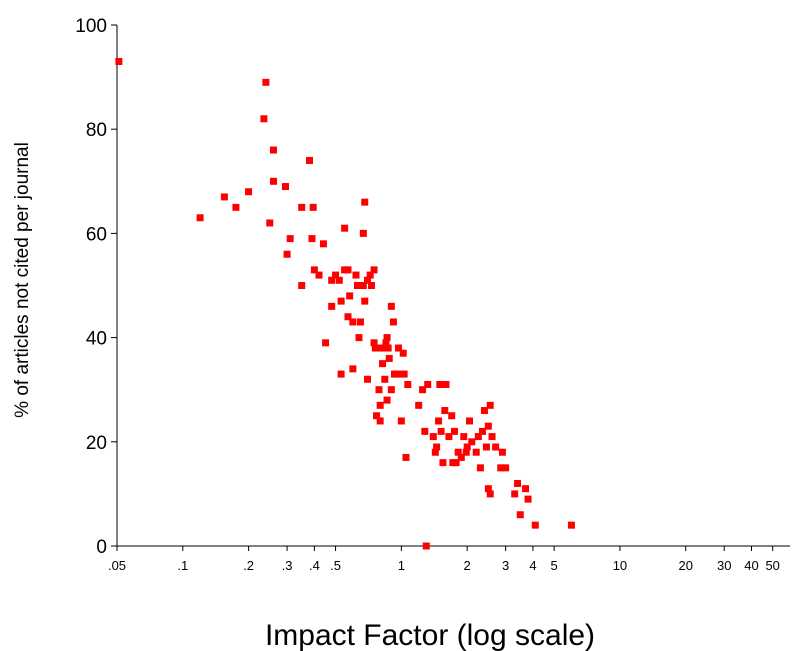  I want to click on y-tick-label: 80, so click(96, 130).